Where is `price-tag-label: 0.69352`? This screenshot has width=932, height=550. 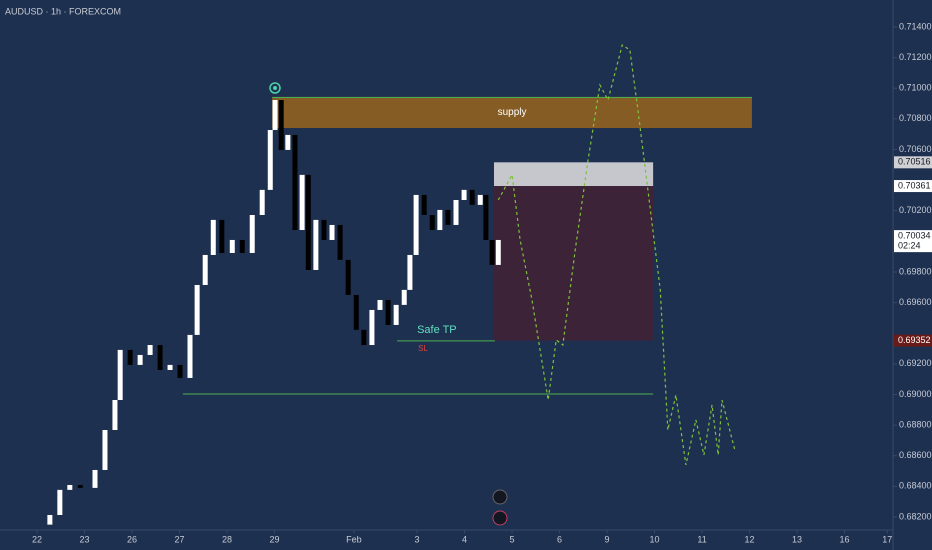 price-tag-label: 0.69352 is located at coordinates (914, 340).